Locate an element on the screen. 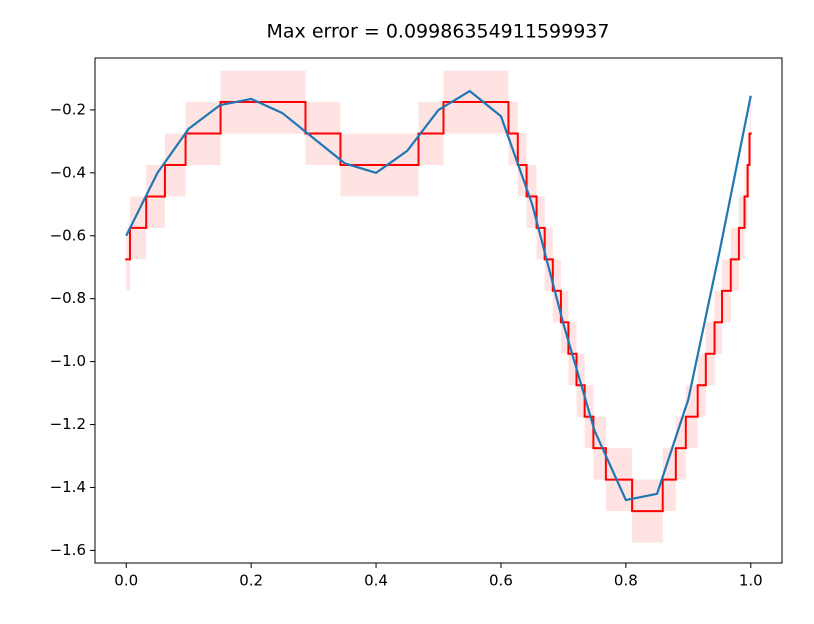  y-tick-label: −0.2 is located at coordinates (68, 109).